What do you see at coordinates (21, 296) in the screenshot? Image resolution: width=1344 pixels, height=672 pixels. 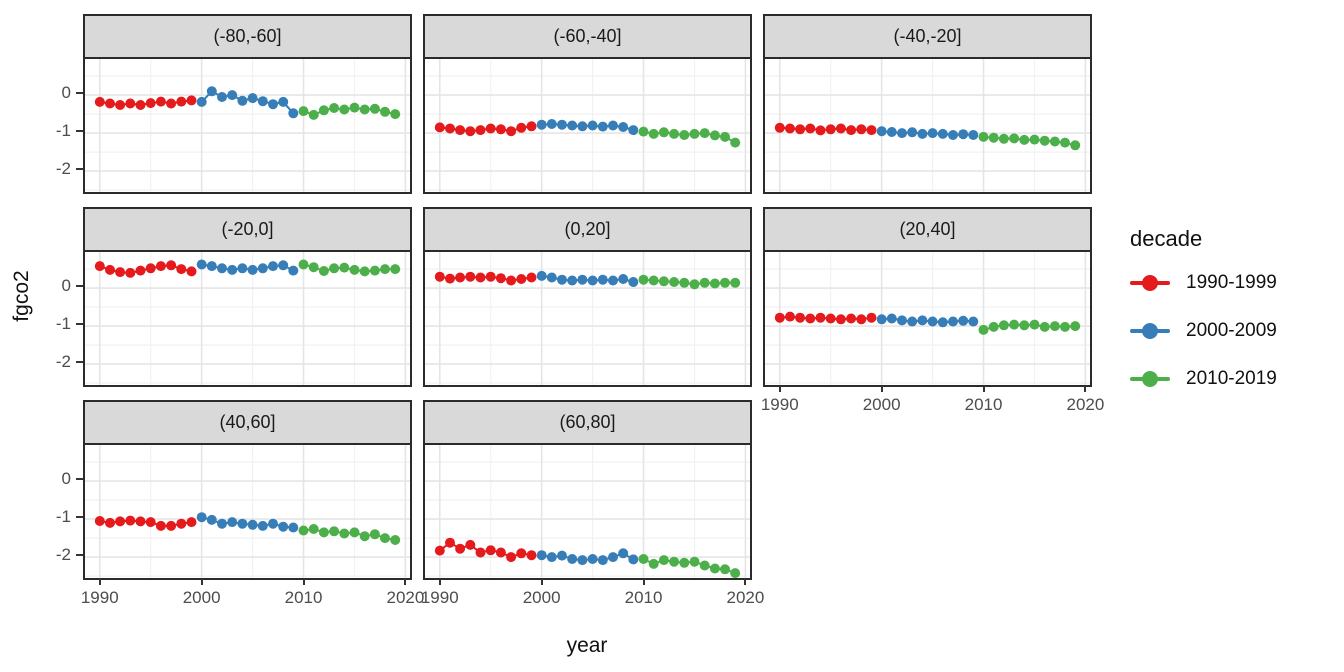 I see `y-axis-title: fgco2` at bounding box center [21, 296].